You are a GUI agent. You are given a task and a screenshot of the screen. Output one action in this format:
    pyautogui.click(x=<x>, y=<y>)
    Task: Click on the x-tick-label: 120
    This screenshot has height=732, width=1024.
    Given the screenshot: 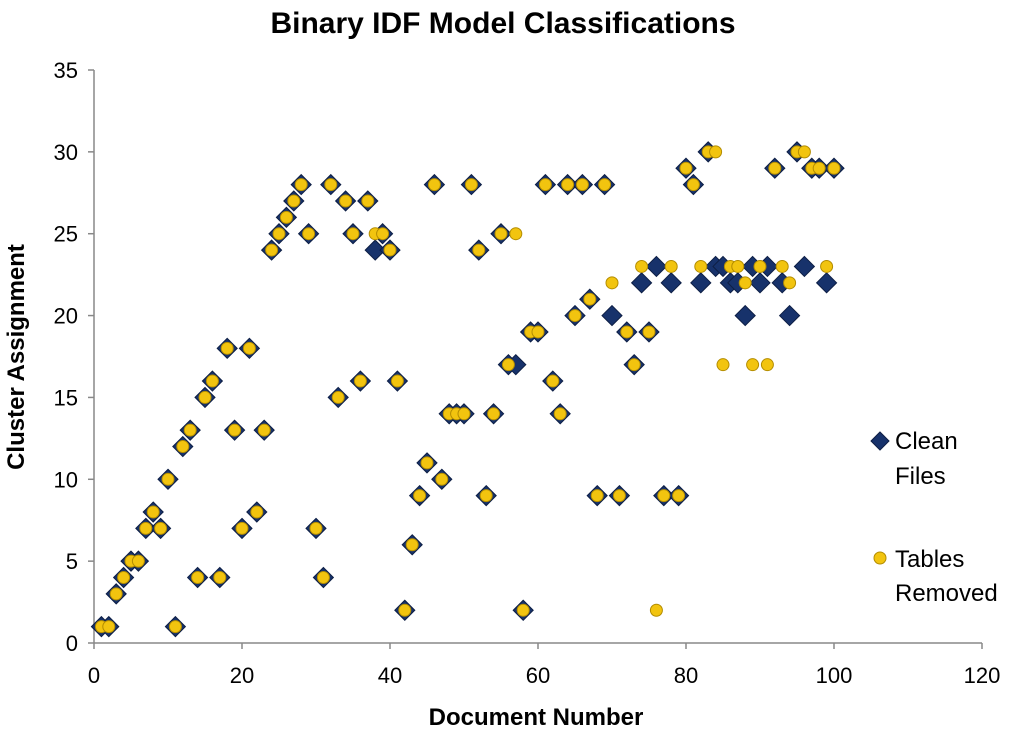 What is the action you would take?
    pyautogui.click(x=982, y=675)
    